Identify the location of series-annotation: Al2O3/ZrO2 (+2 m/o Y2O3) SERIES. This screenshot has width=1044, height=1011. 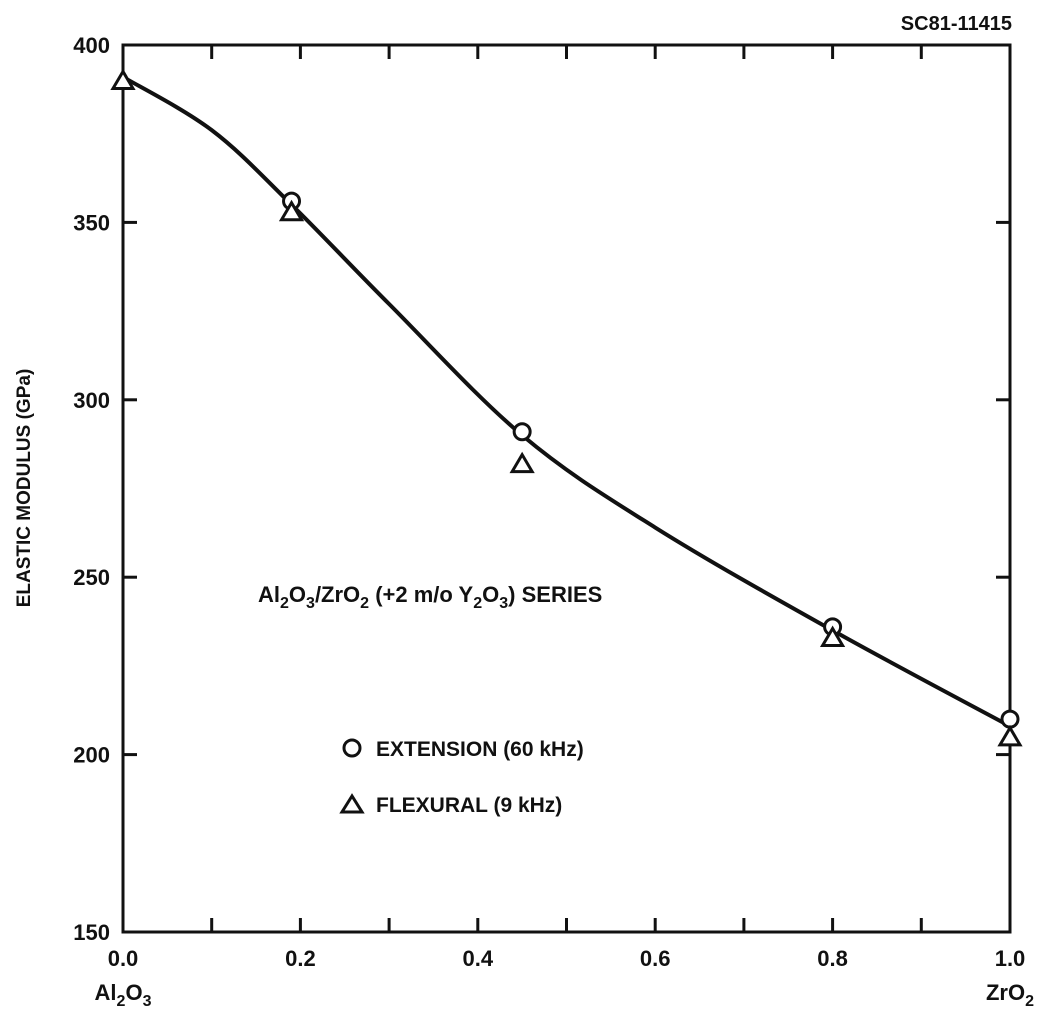
(430, 597).